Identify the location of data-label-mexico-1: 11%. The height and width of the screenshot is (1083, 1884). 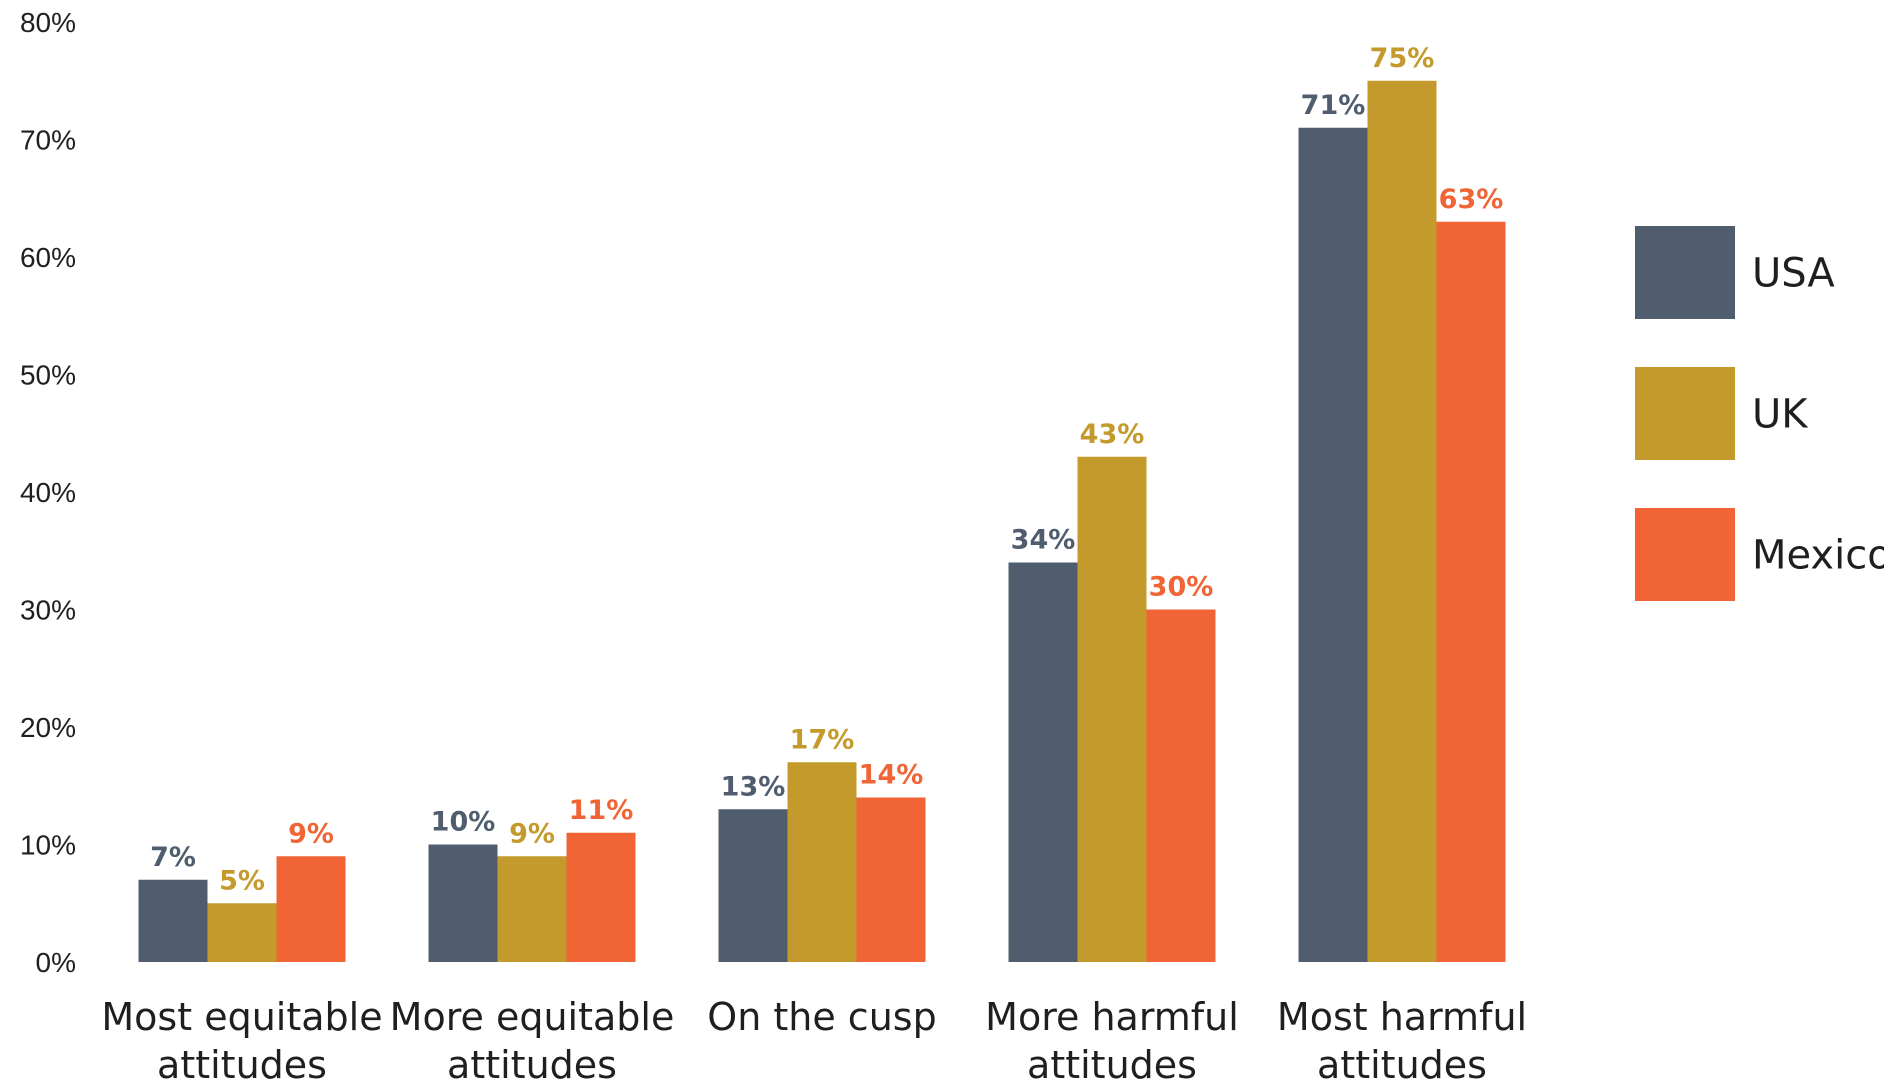
(601, 810).